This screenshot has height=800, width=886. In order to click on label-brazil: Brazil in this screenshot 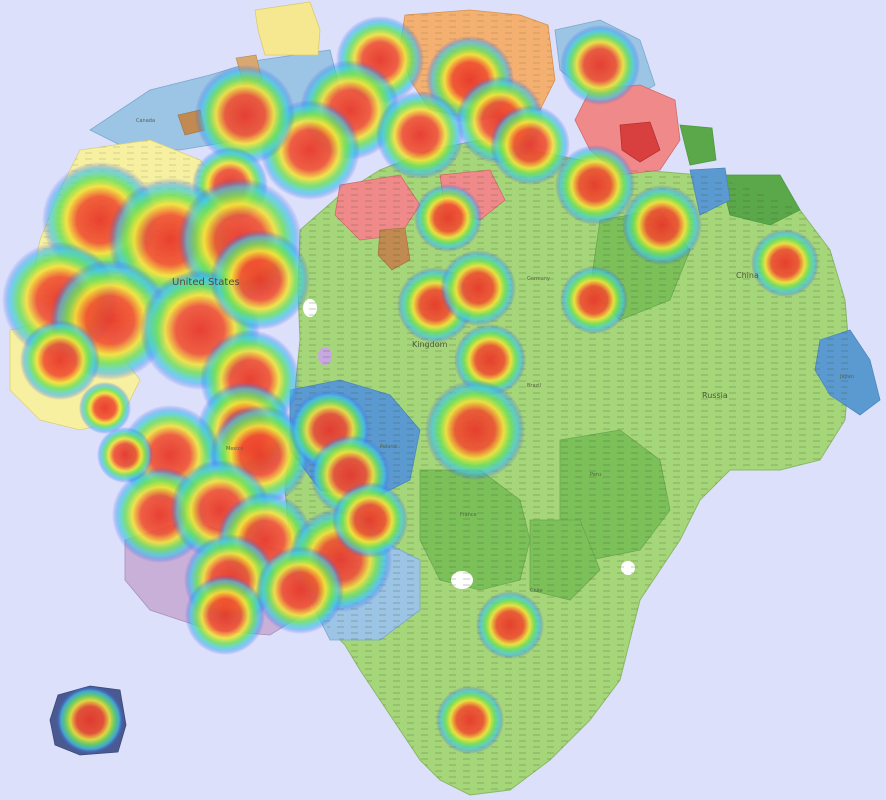, I will do `click(534, 386)`.